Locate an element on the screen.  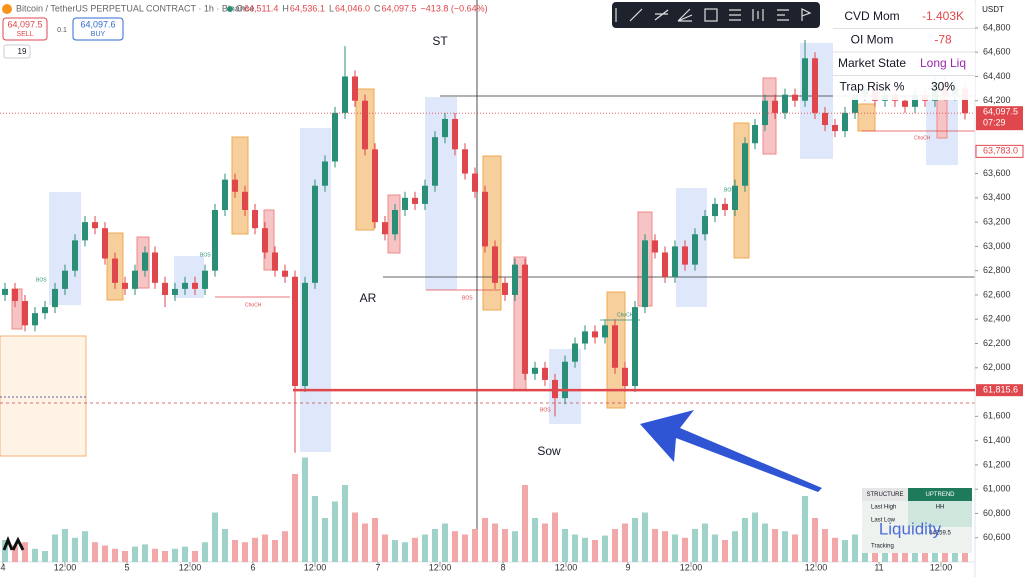
logo is located at coordinates (13, 543).